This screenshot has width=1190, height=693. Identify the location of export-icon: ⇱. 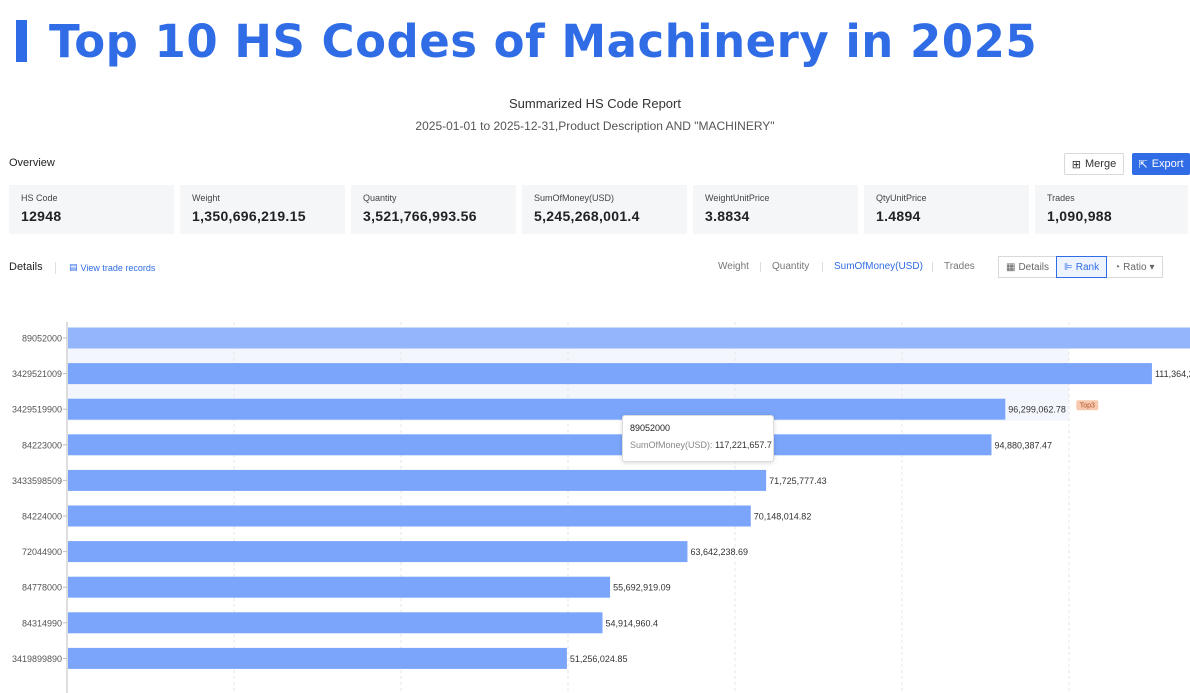
(1143, 164).